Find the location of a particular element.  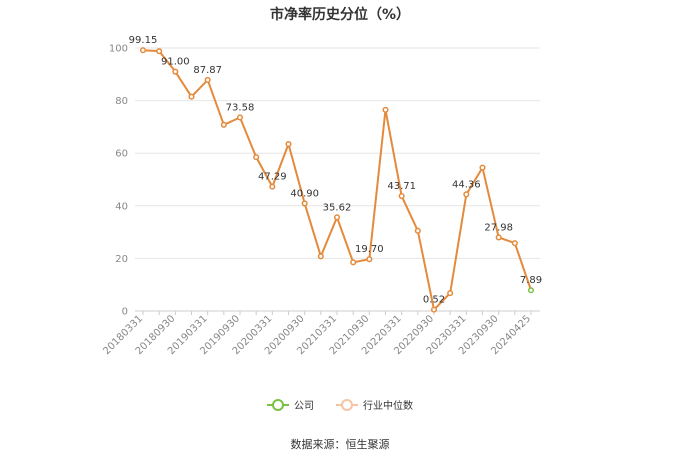

legend-label-company: 公司 is located at coordinates (304, 406).